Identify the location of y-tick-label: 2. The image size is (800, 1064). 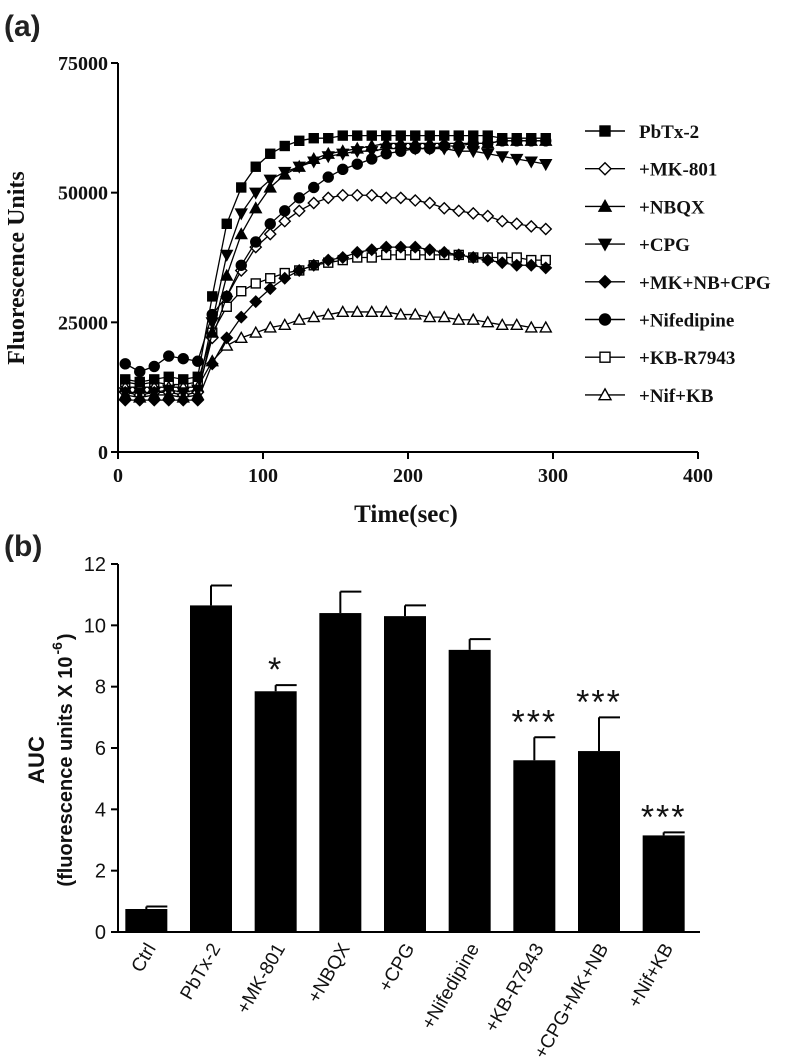
(100, 872).